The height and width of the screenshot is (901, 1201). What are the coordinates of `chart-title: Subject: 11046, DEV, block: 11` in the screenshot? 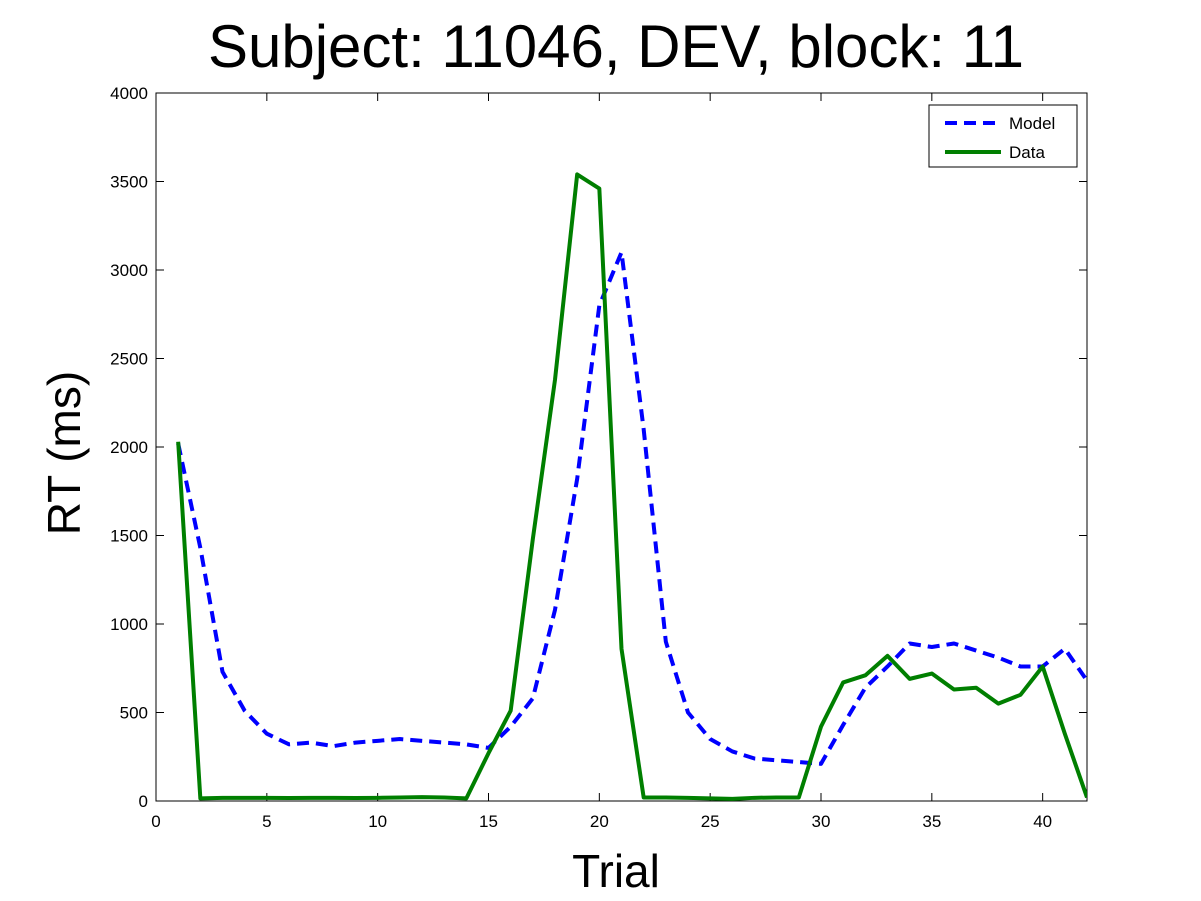 It's located at (616, 46).